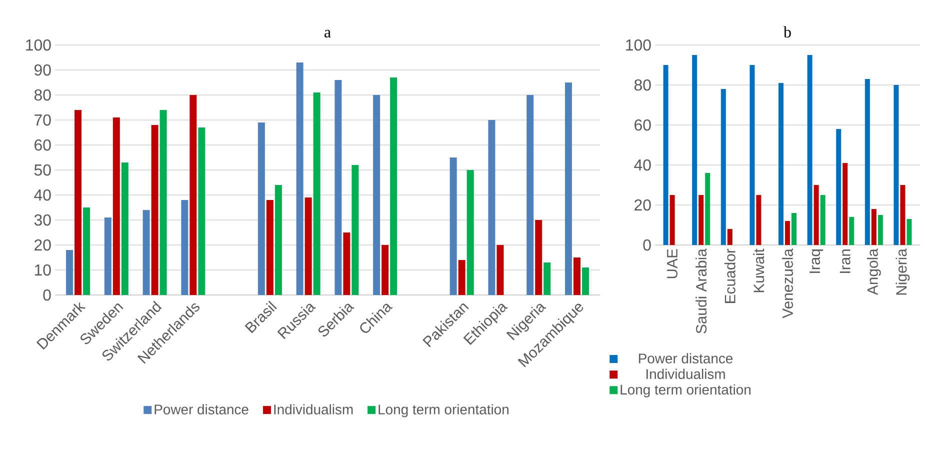 The width and height of the screenshot is (925, 460). Describe the element at coordinates (42, 70) in the screenshot. I see `y-tick-label: 90` at that location.